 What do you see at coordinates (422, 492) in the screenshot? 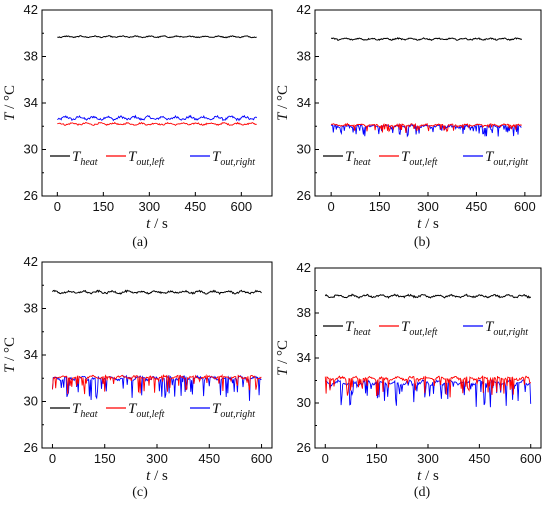
I see `panel-caption: (d)` at bounding box center [422, 492].